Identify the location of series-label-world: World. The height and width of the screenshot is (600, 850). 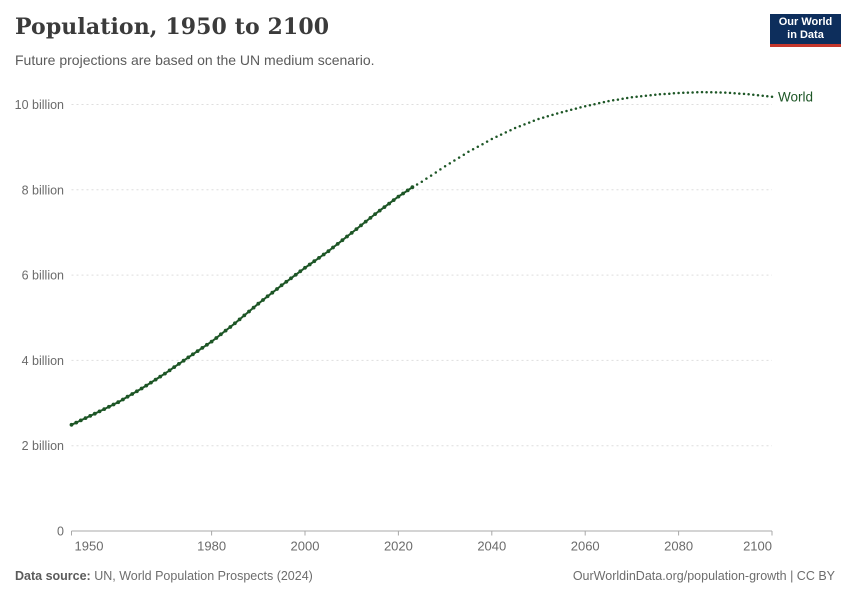
(795, 96).